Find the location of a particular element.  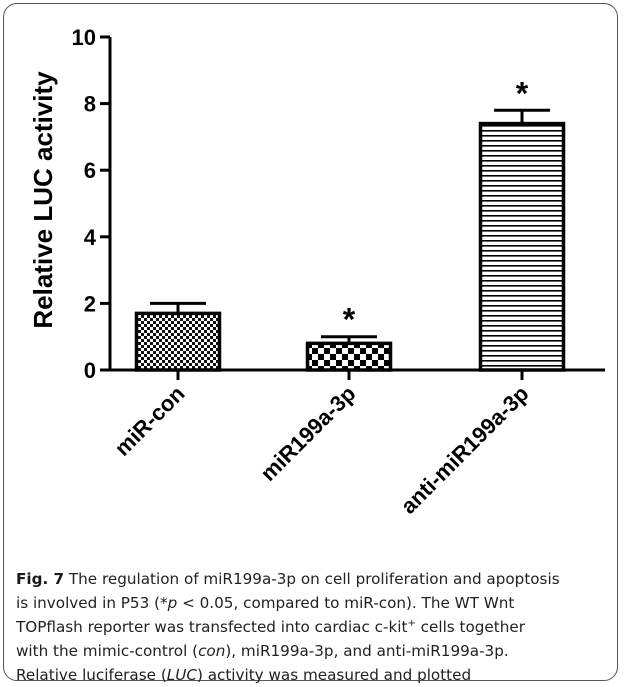

y-tick-label: 2 is located at coordinates (90, 303).